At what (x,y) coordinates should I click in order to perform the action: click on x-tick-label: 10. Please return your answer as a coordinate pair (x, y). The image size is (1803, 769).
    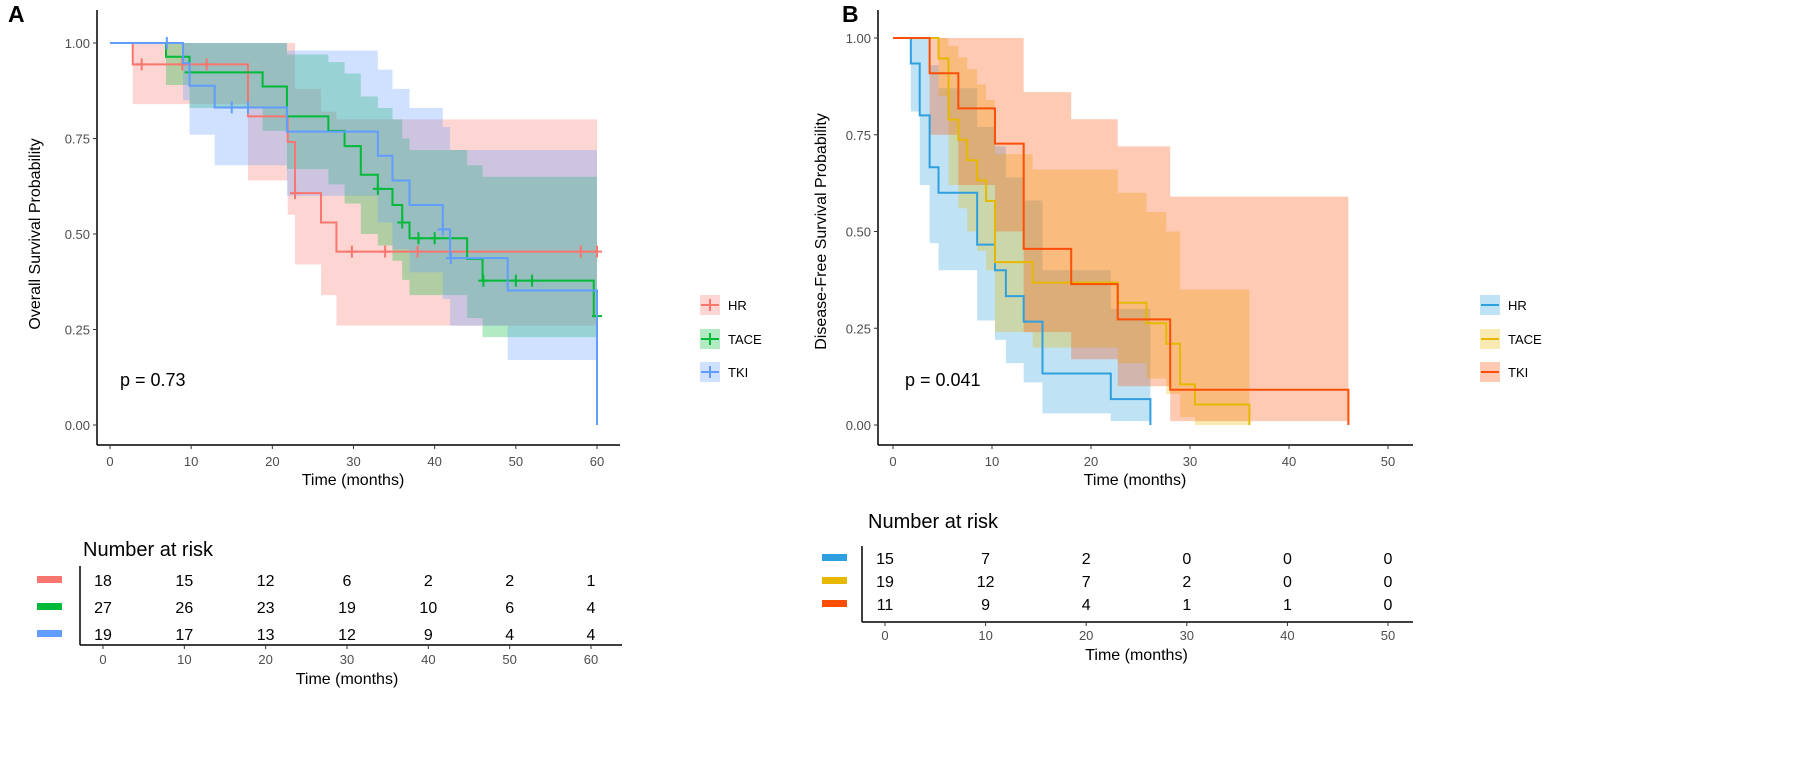
    Looking at the image, I should click on (191, 461).